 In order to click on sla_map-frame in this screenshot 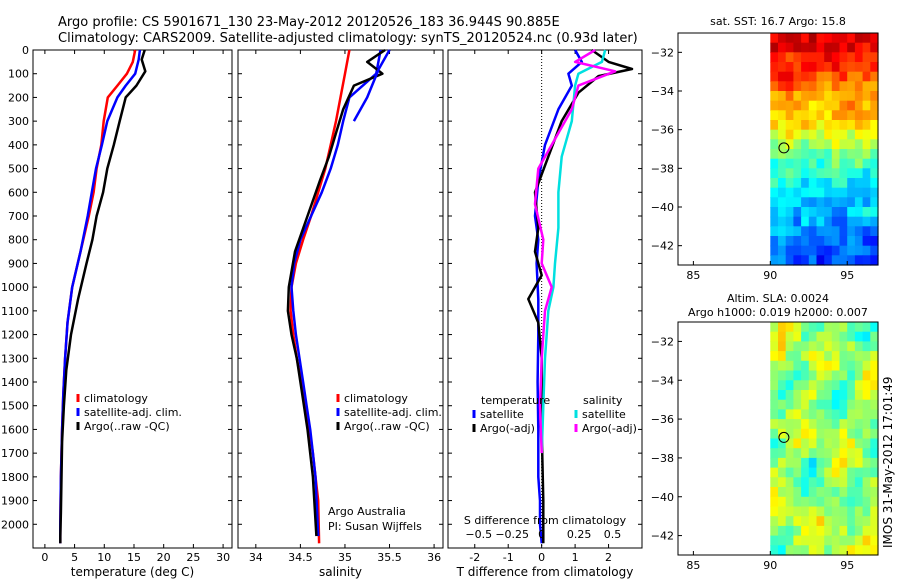, I will do `click(778, 438)`.